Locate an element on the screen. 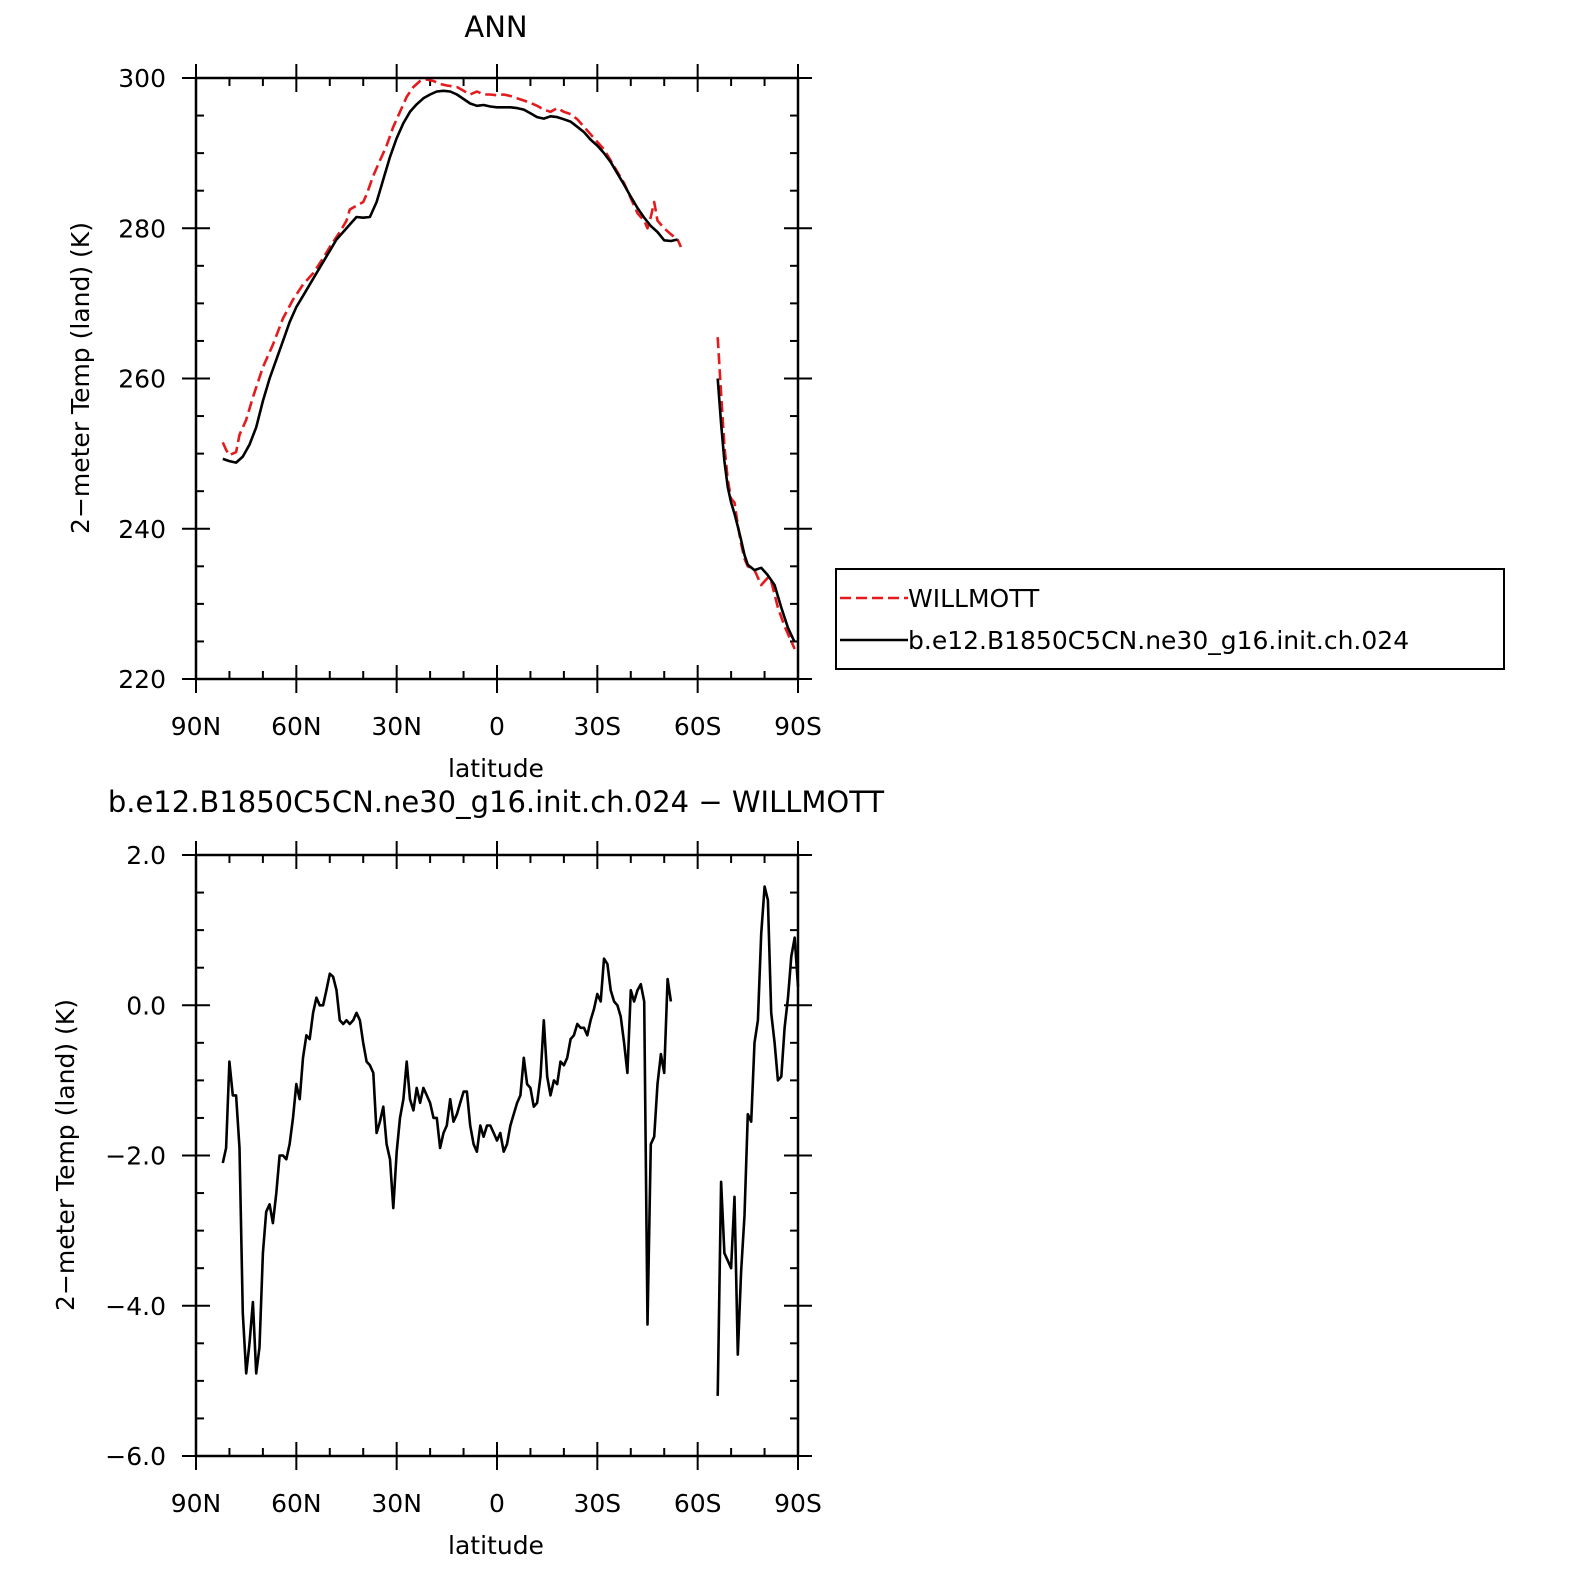 This screenshot has width=1572, height=1569. y-tick-label: 260 is located at coordinates (142, 379).